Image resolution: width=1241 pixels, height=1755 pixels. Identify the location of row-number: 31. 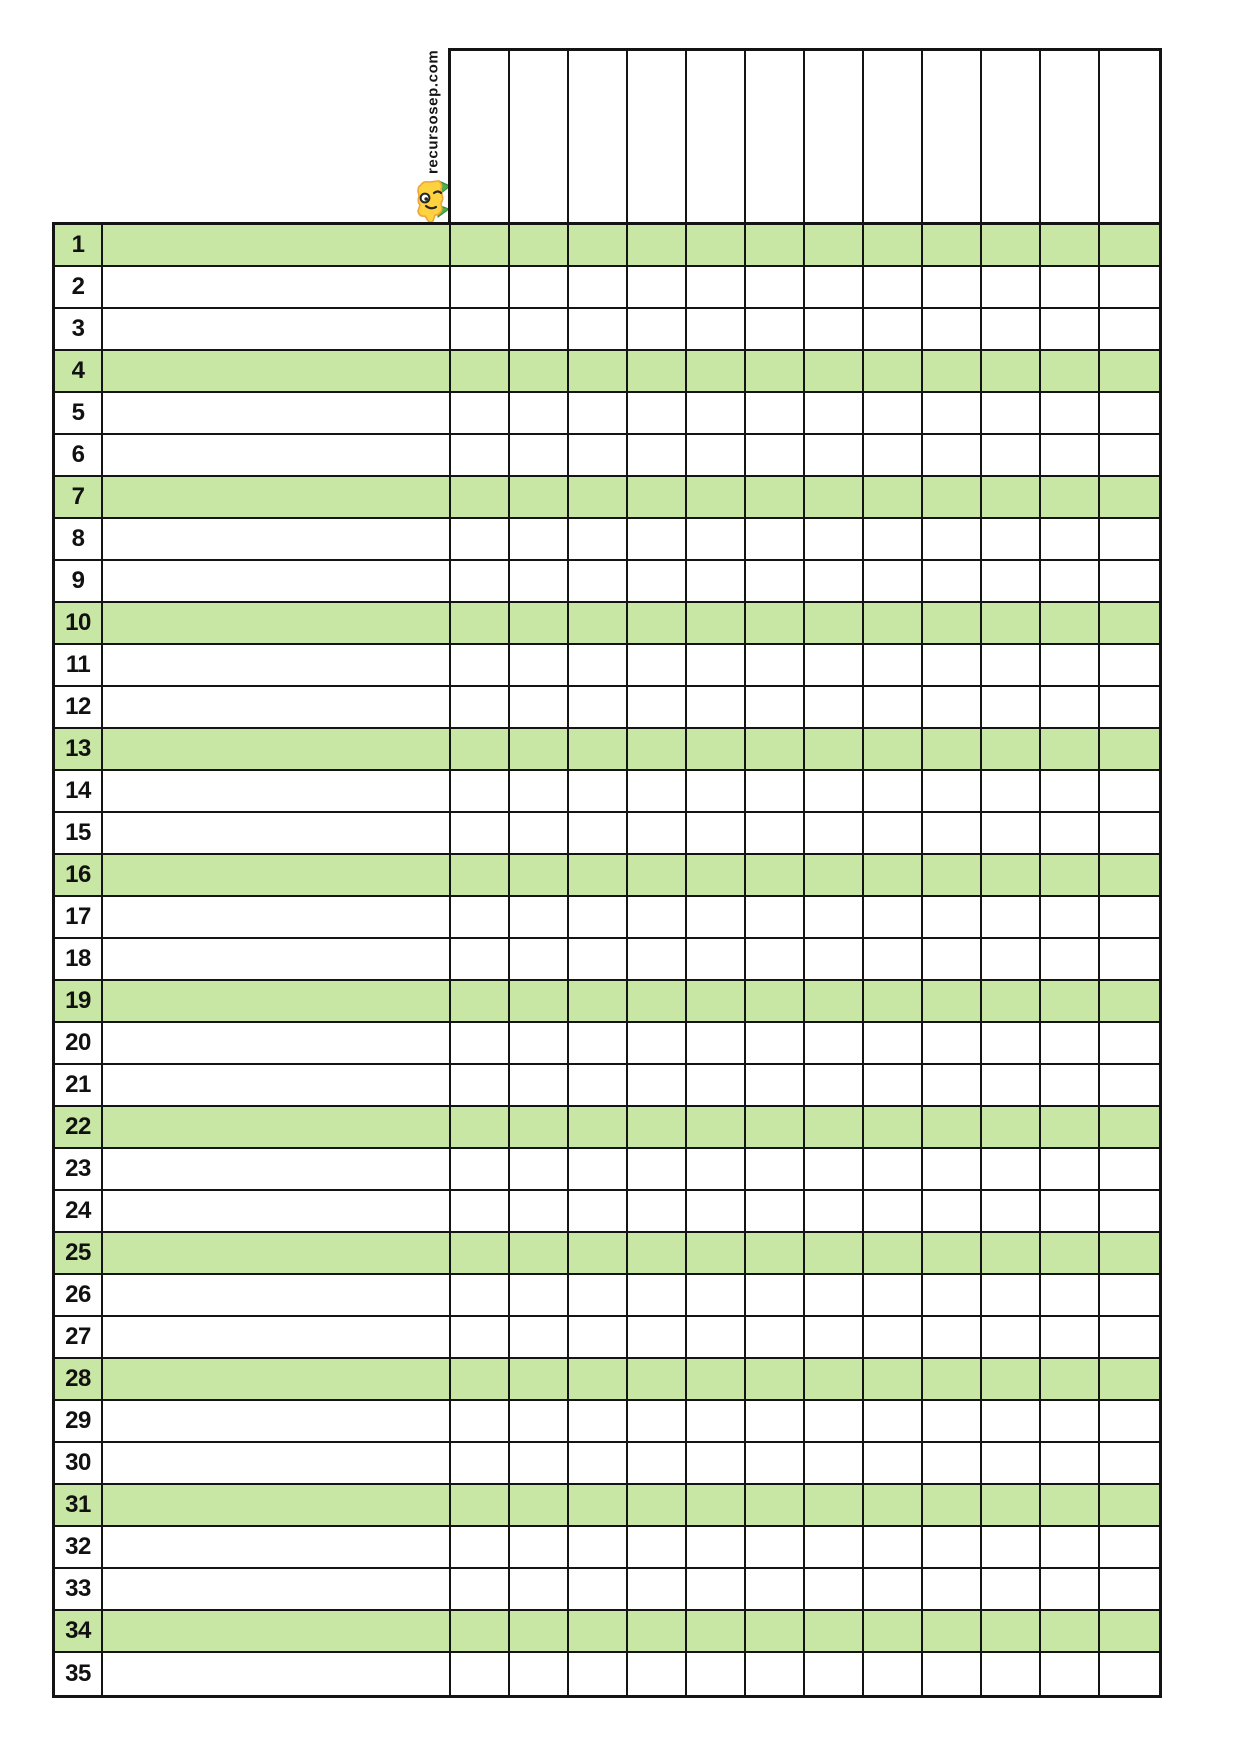
(79, 1505).